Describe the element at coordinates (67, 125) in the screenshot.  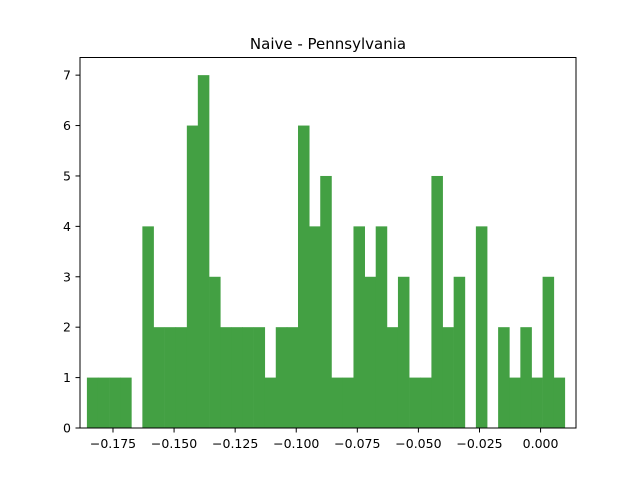
I see `y-tick-label: 6` at that location.